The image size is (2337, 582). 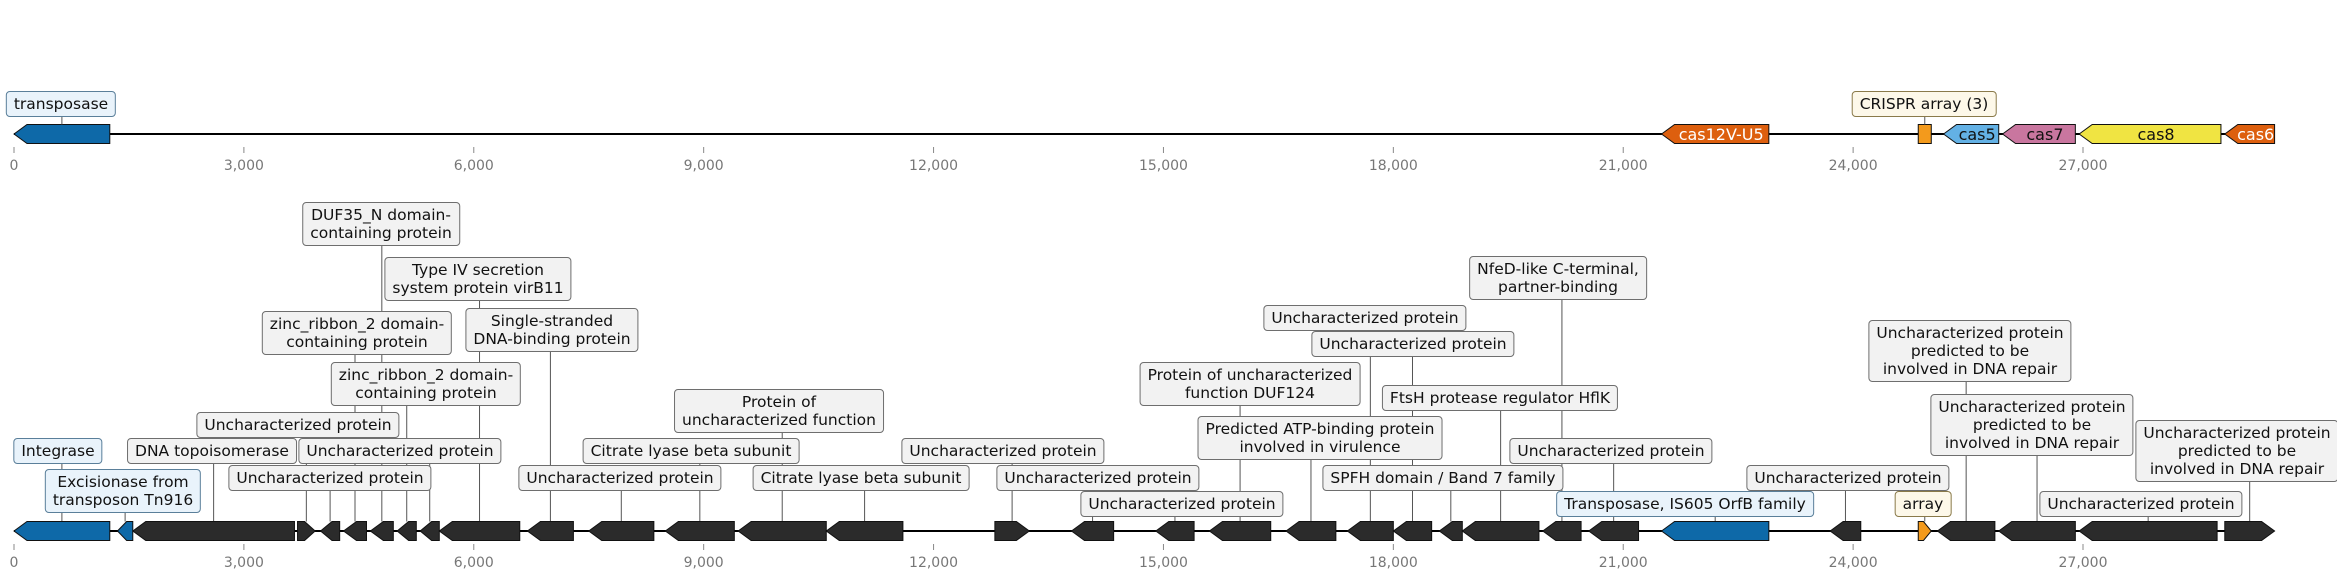 I want to click on gene-cas7, so click(x=2038, y=134).